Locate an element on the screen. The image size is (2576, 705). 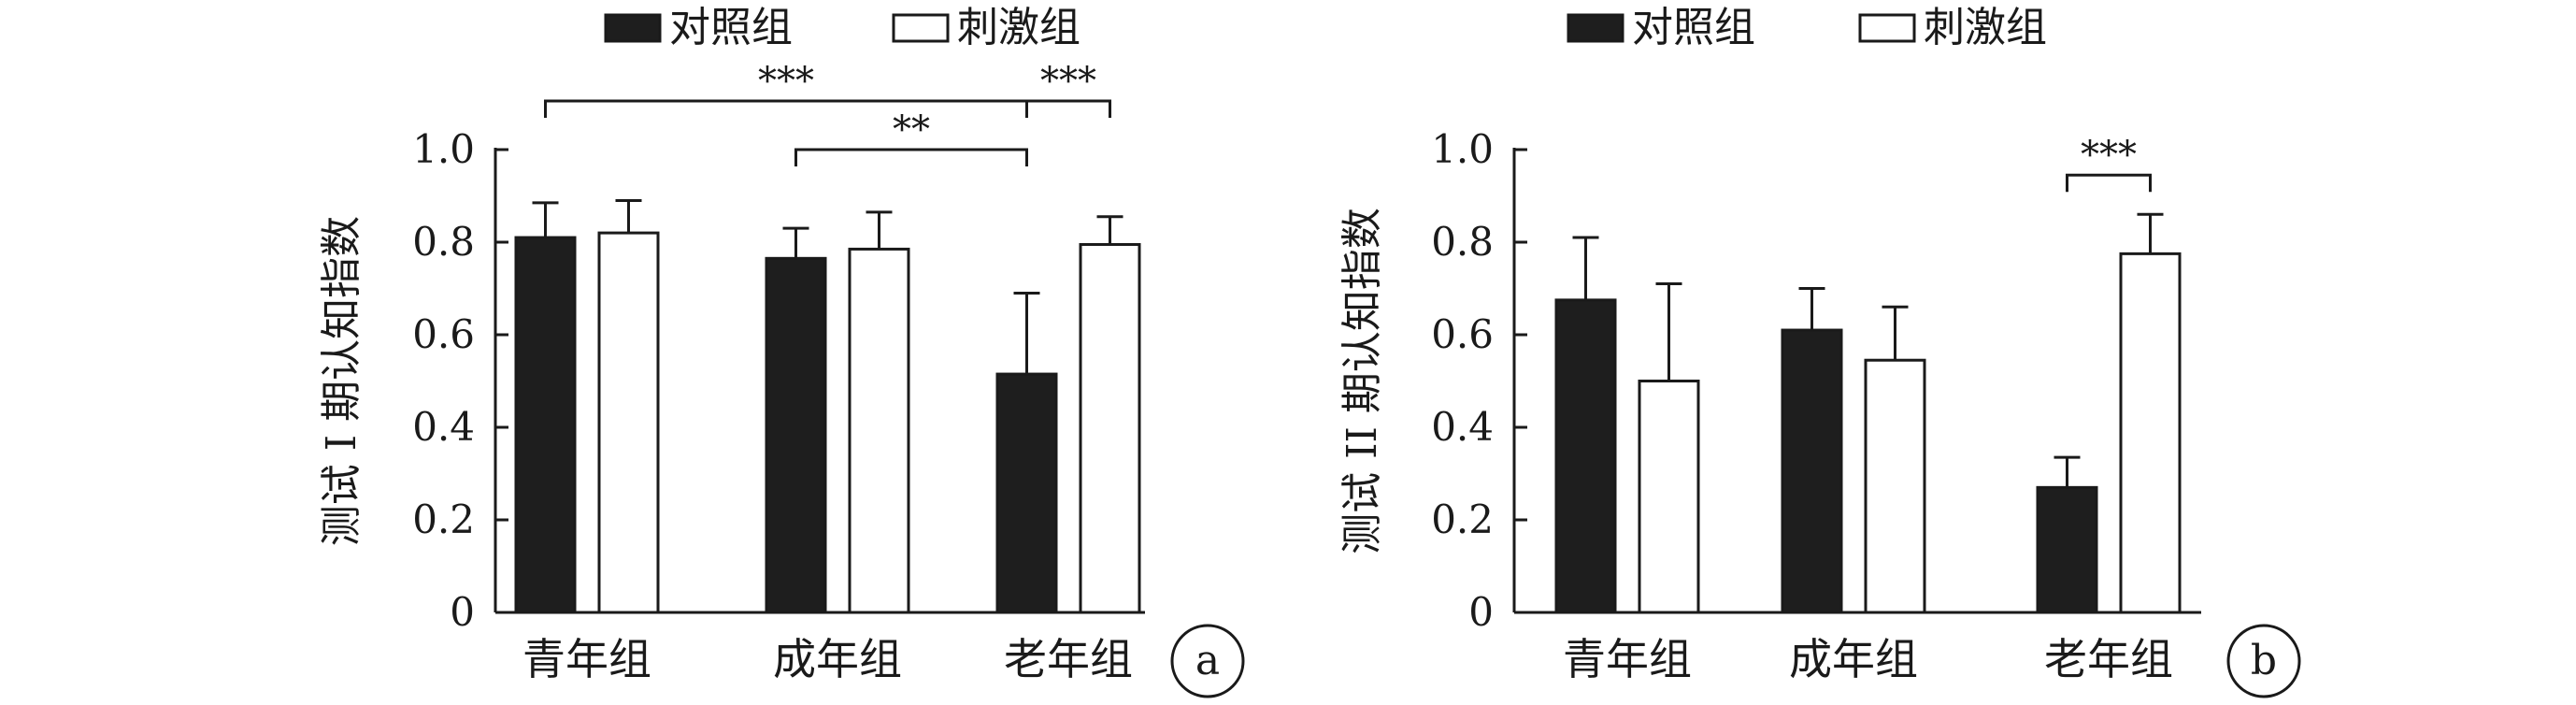
panel-label: a is located at coordinates (1207, 660).